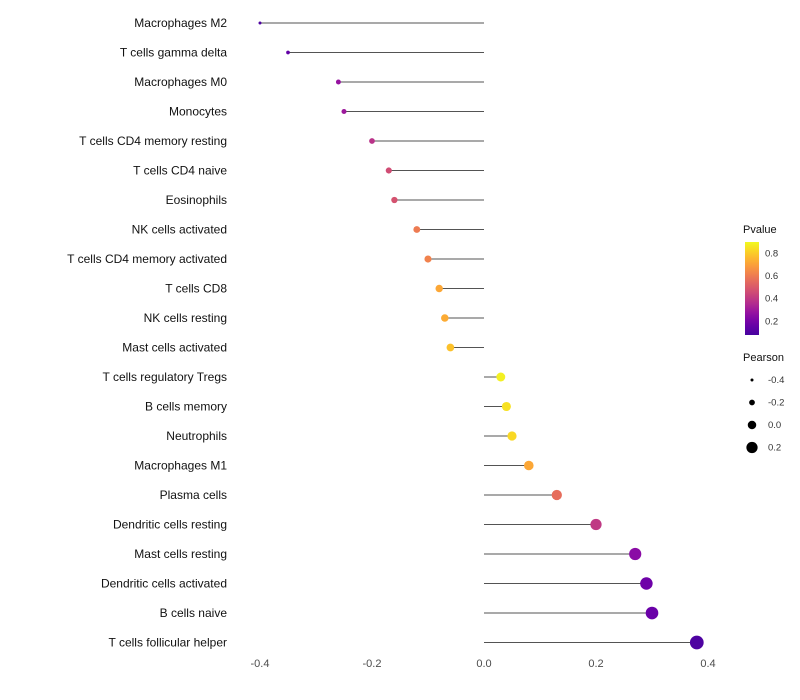  I want to click on category-label: T cells CD4 naive, so click(180, 171).